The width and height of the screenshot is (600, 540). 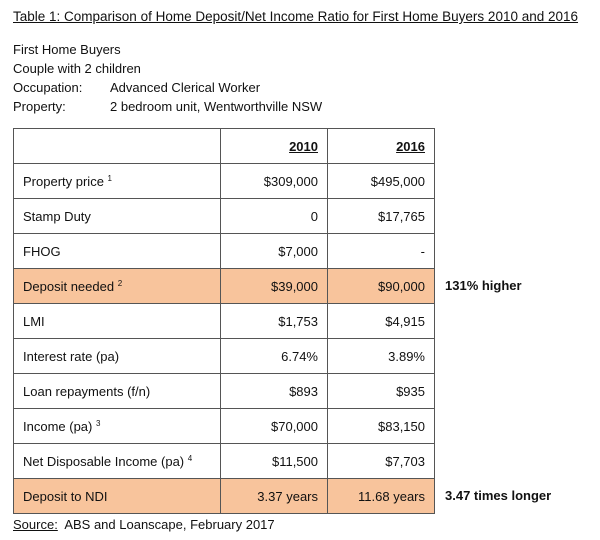 What do you see at coordinates (63, 181) in the screenshot?
I see `row-label: Property price` at bounding box center [63, 181].